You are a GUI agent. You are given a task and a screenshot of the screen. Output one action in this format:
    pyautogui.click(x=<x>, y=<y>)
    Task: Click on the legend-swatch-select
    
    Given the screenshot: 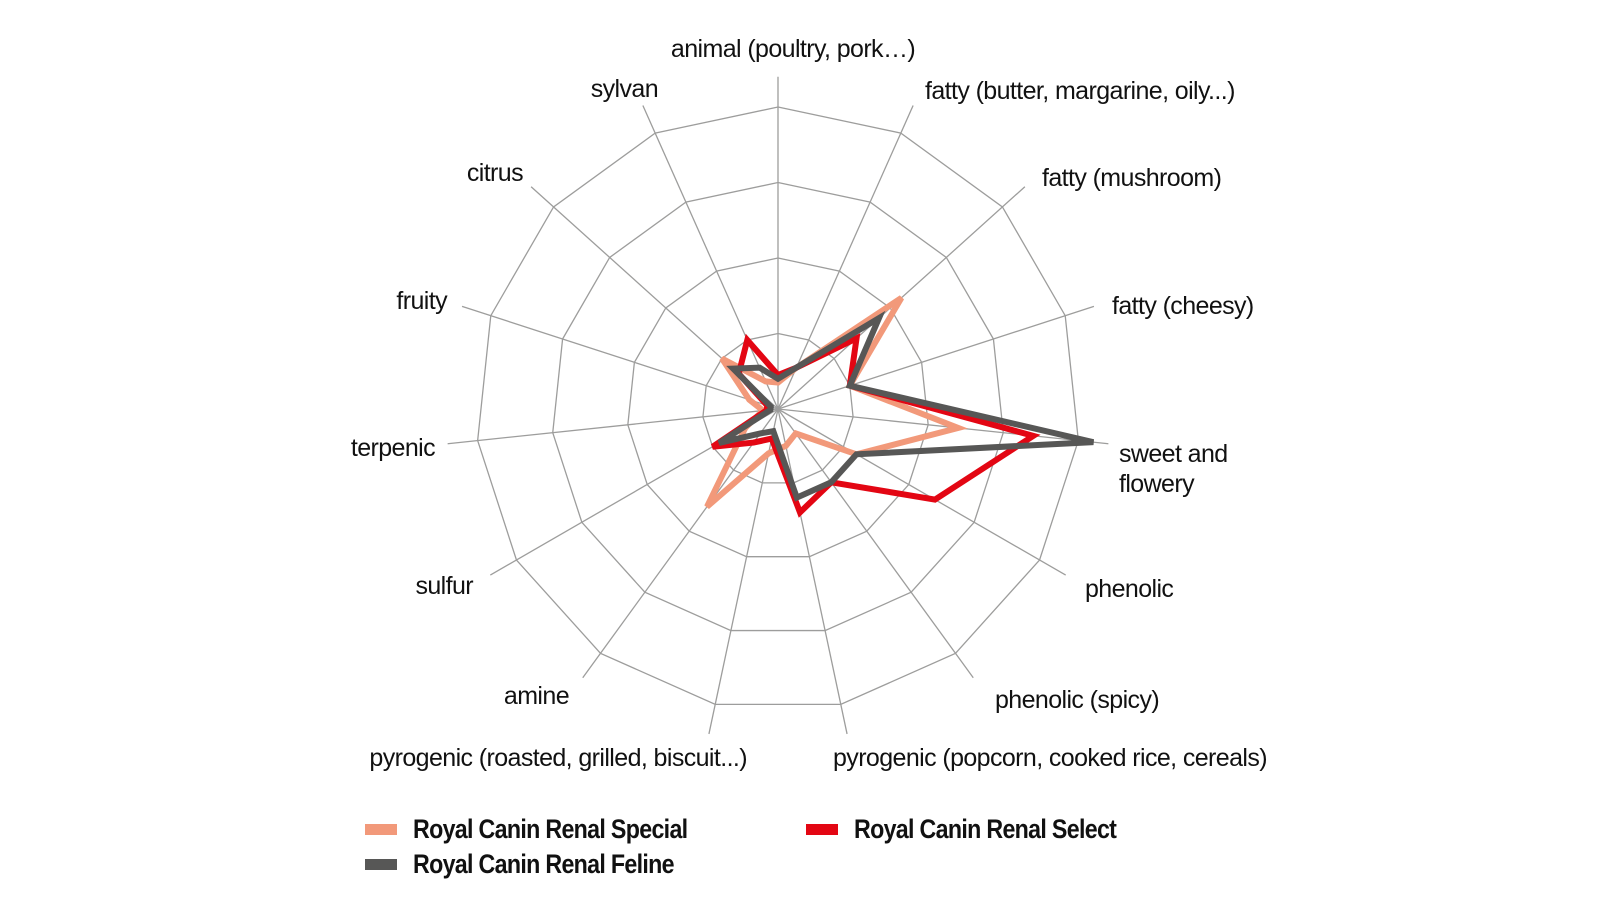 What is the action you would take?
    pyautogui.click(x=822, y=829)
    